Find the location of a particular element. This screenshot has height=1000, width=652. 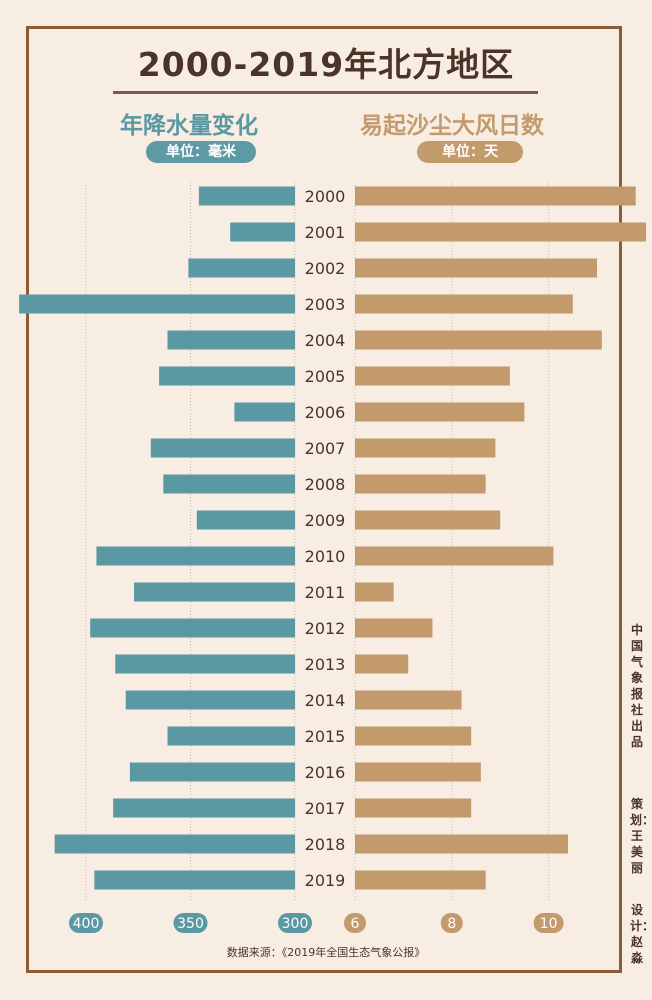

year-label: 2007 is located at coordinates (325, 448).